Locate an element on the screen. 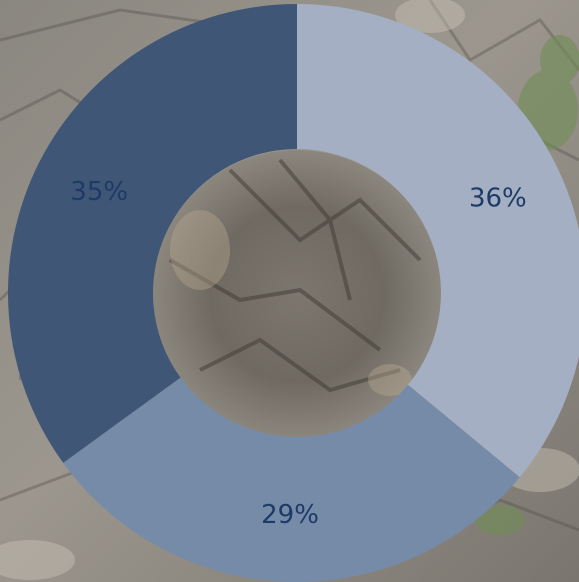 The width and height of the screenshot is (579, 582). slice-label-2: 35% is located at coordinates (99, 192).